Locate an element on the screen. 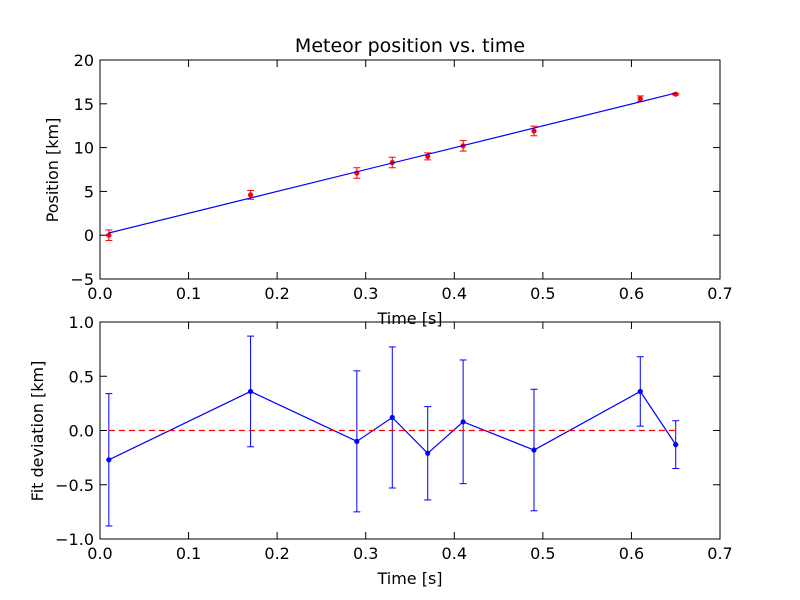 This screenshot has width=800, height=600. deviation-x-tick-label: 0.7 is located at coordinates (719, 553).